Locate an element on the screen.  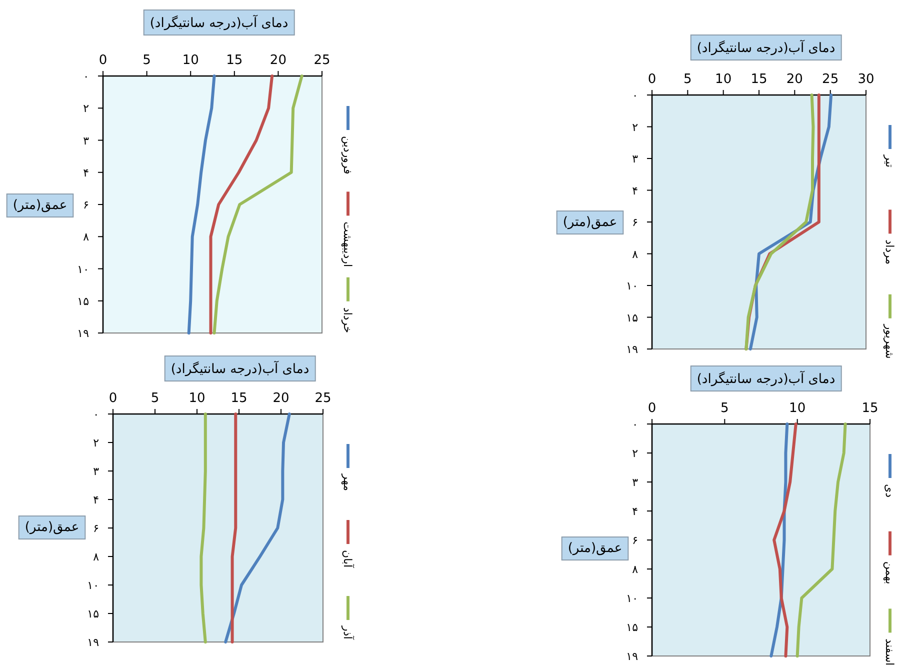
legend-label: مرداد is located at coordinates (889, 252).